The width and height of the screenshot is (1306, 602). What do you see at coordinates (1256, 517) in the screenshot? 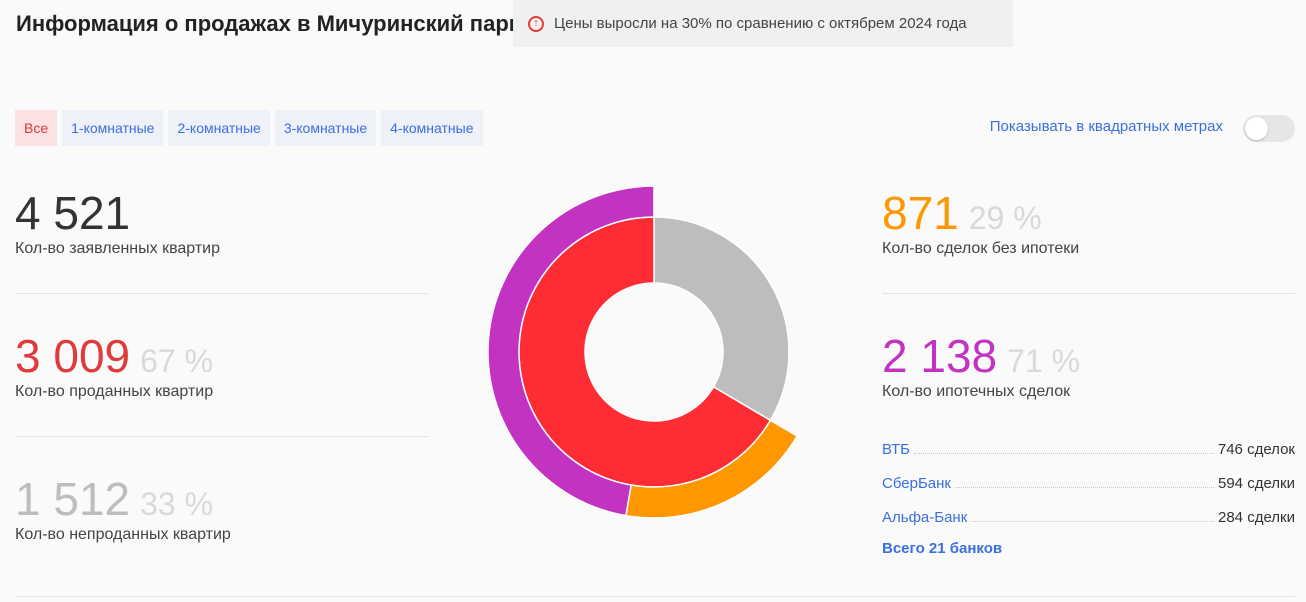
I see `bank-count: 284 сделки` at bounding box center [1256, 517].